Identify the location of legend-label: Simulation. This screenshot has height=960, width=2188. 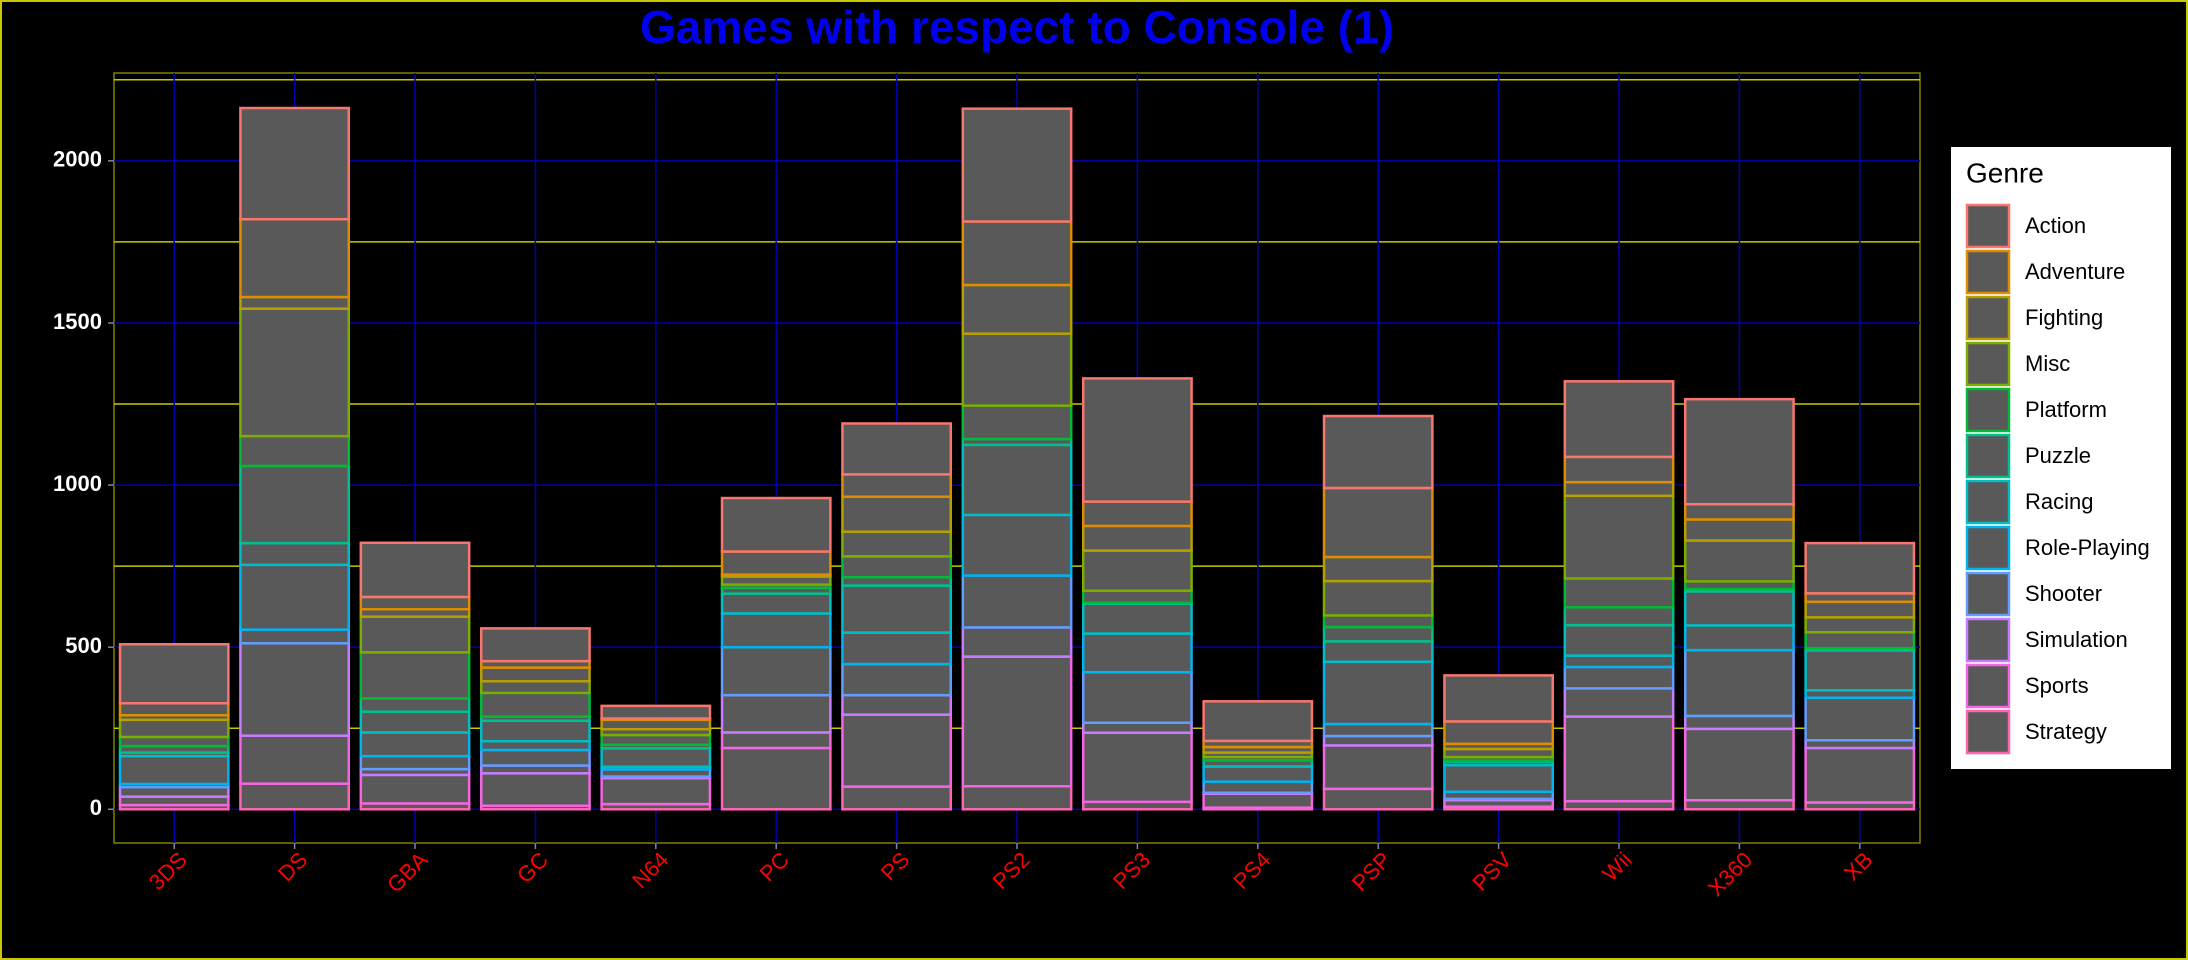
(2076, 639).